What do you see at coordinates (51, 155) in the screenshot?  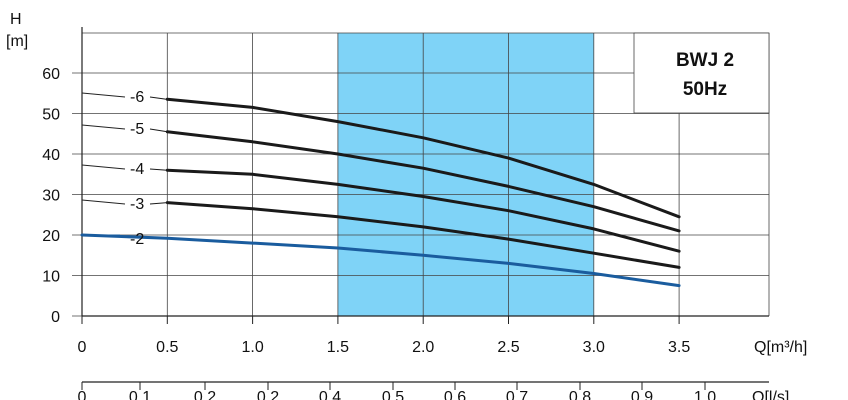 I see `y-tick-label: 40` at bounding box center [51, 155].